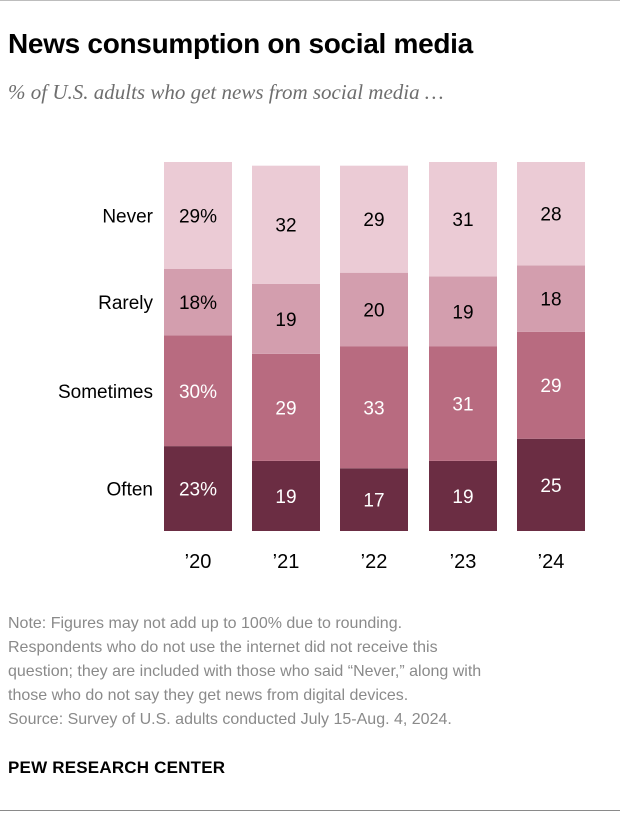  What do you see at coordinates (310, 0) in the screenshot?
I see `top-rule` at bounding box center [310, 0].